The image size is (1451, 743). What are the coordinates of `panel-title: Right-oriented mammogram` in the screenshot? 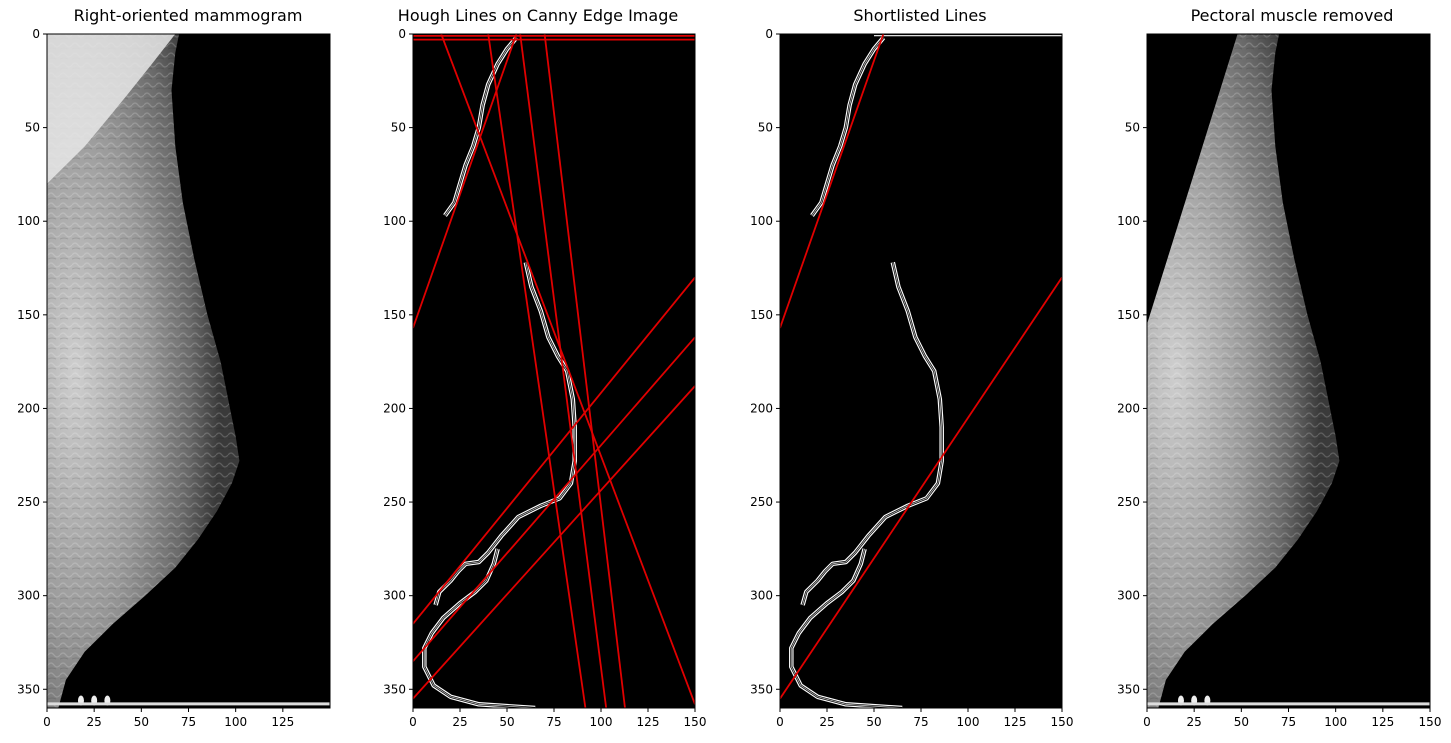 It's located at (188, 15).